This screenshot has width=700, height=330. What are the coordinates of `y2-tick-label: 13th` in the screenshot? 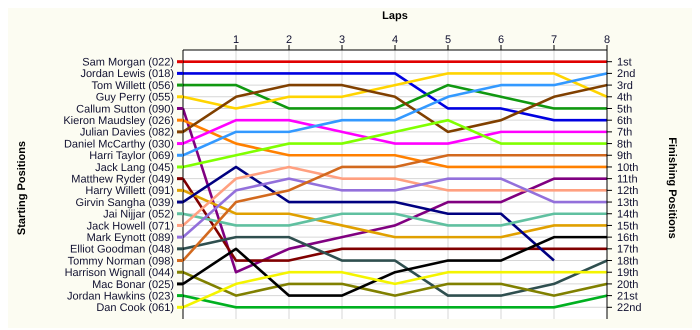 It's located at (627, 202).